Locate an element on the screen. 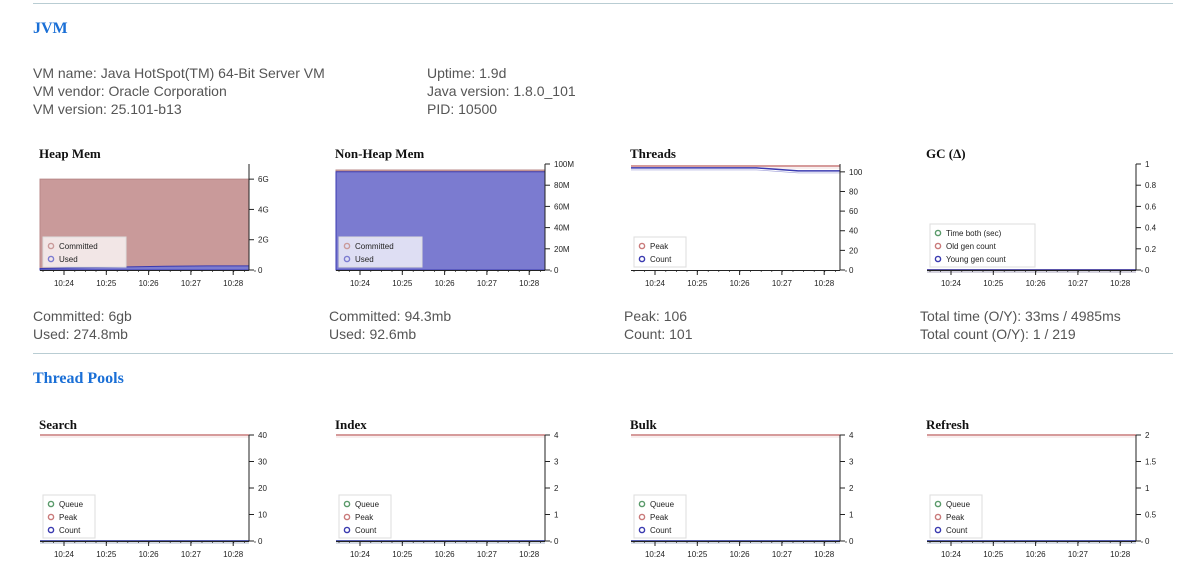 This screenshot has height=577, width=1198. bulk-pool-title: Bulk is located at coordinates (643, 424).